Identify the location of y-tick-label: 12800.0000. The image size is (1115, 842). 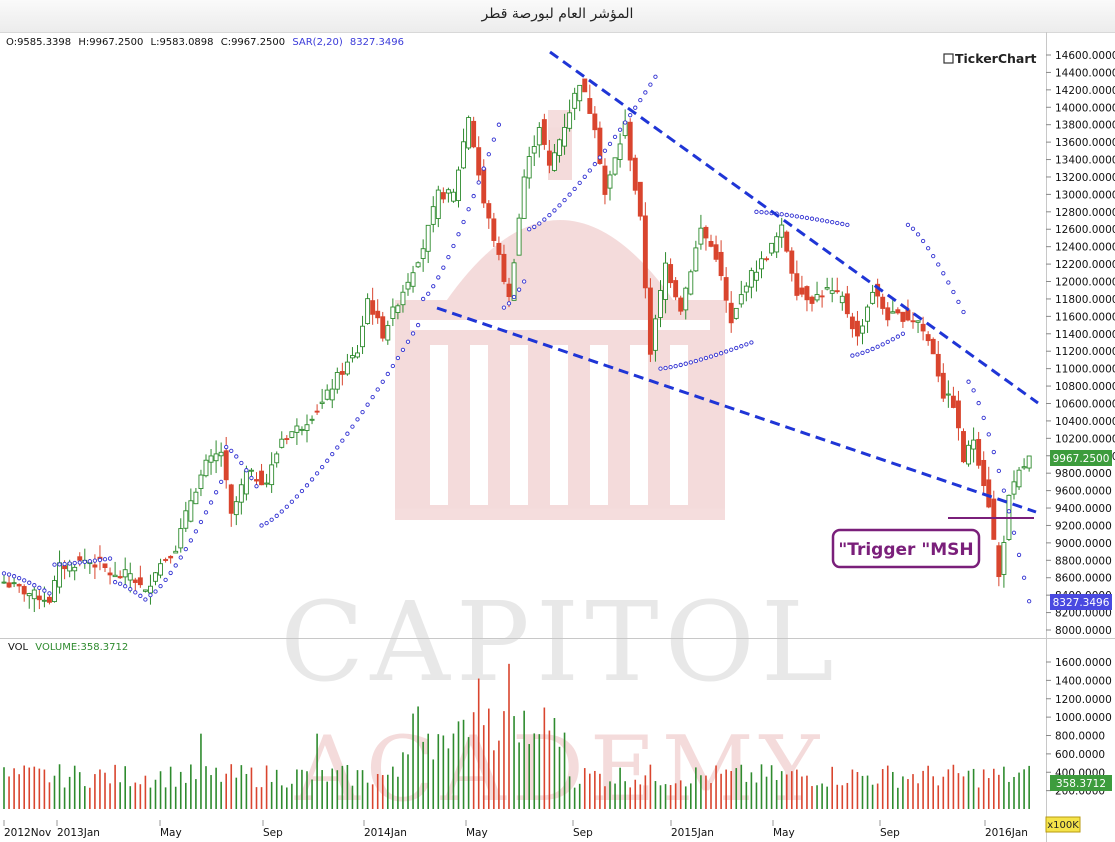
(1085, 213).